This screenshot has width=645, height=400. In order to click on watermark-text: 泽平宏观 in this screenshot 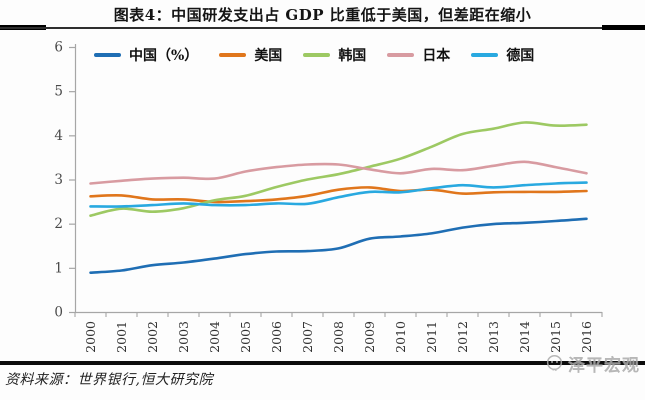, I will do `click(604, 366)`.